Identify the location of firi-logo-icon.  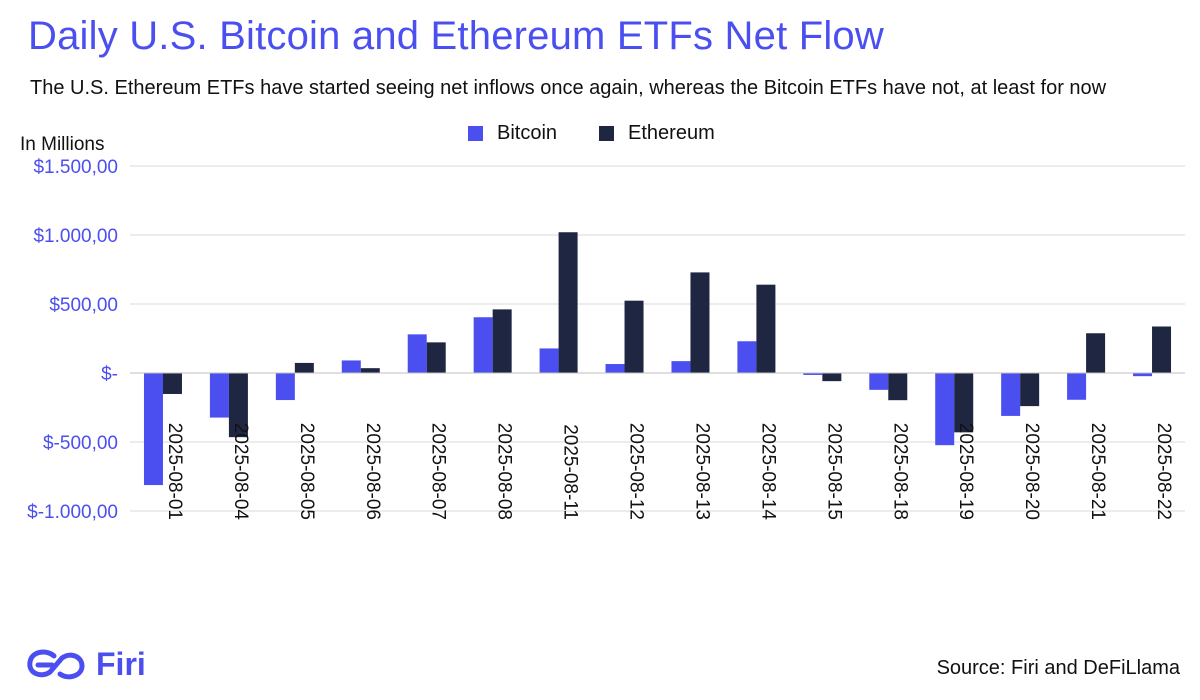
(56, 664).